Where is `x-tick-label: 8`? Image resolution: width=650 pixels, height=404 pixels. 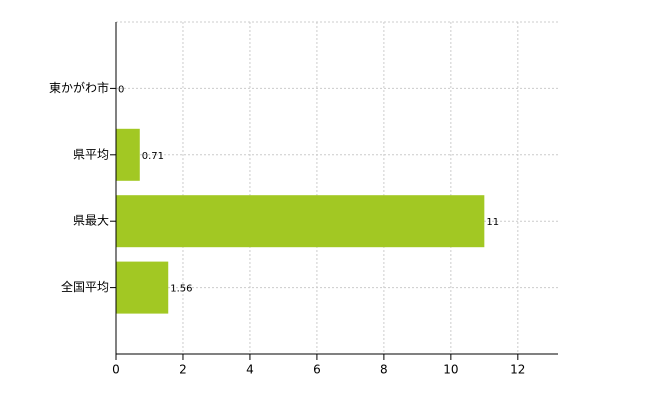
x-tick-label: 8 is located at coordinates (384, 370).